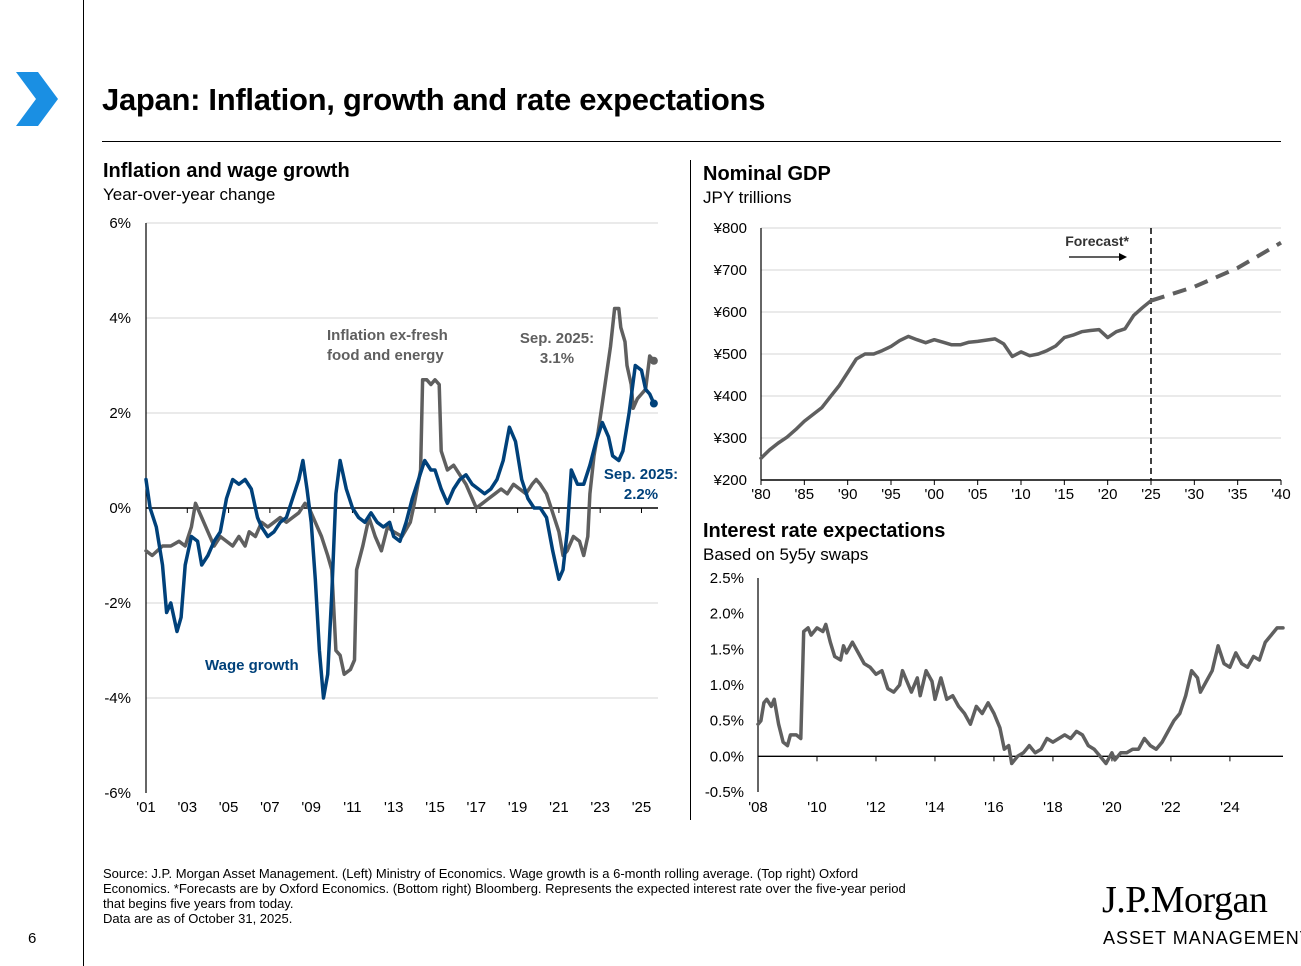 The width and height of the screenshot is (1301, 966). What do you see at coordinates (876, 807) in the screenshot?
I see `rates-x-tick-label: '12` at bounding box center [876, 807].